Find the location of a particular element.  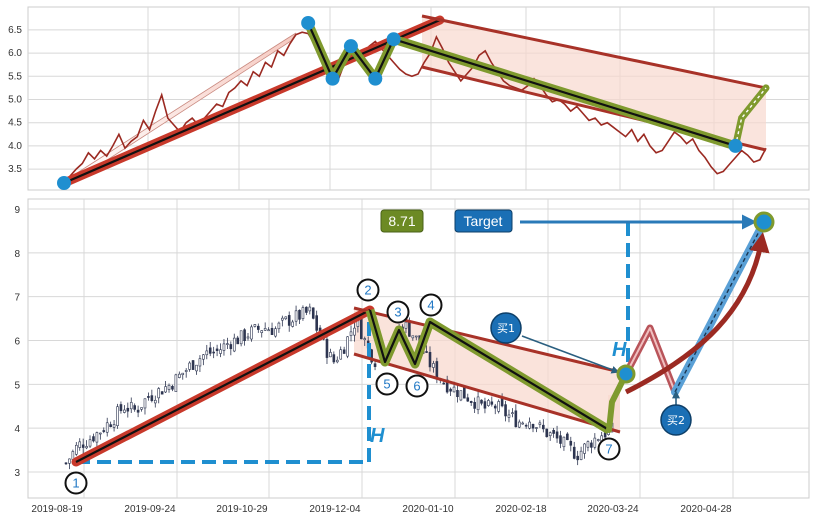

bottom-y-axis: 3 4 5 6 7 8 9 is located at coordinates (17, 342).